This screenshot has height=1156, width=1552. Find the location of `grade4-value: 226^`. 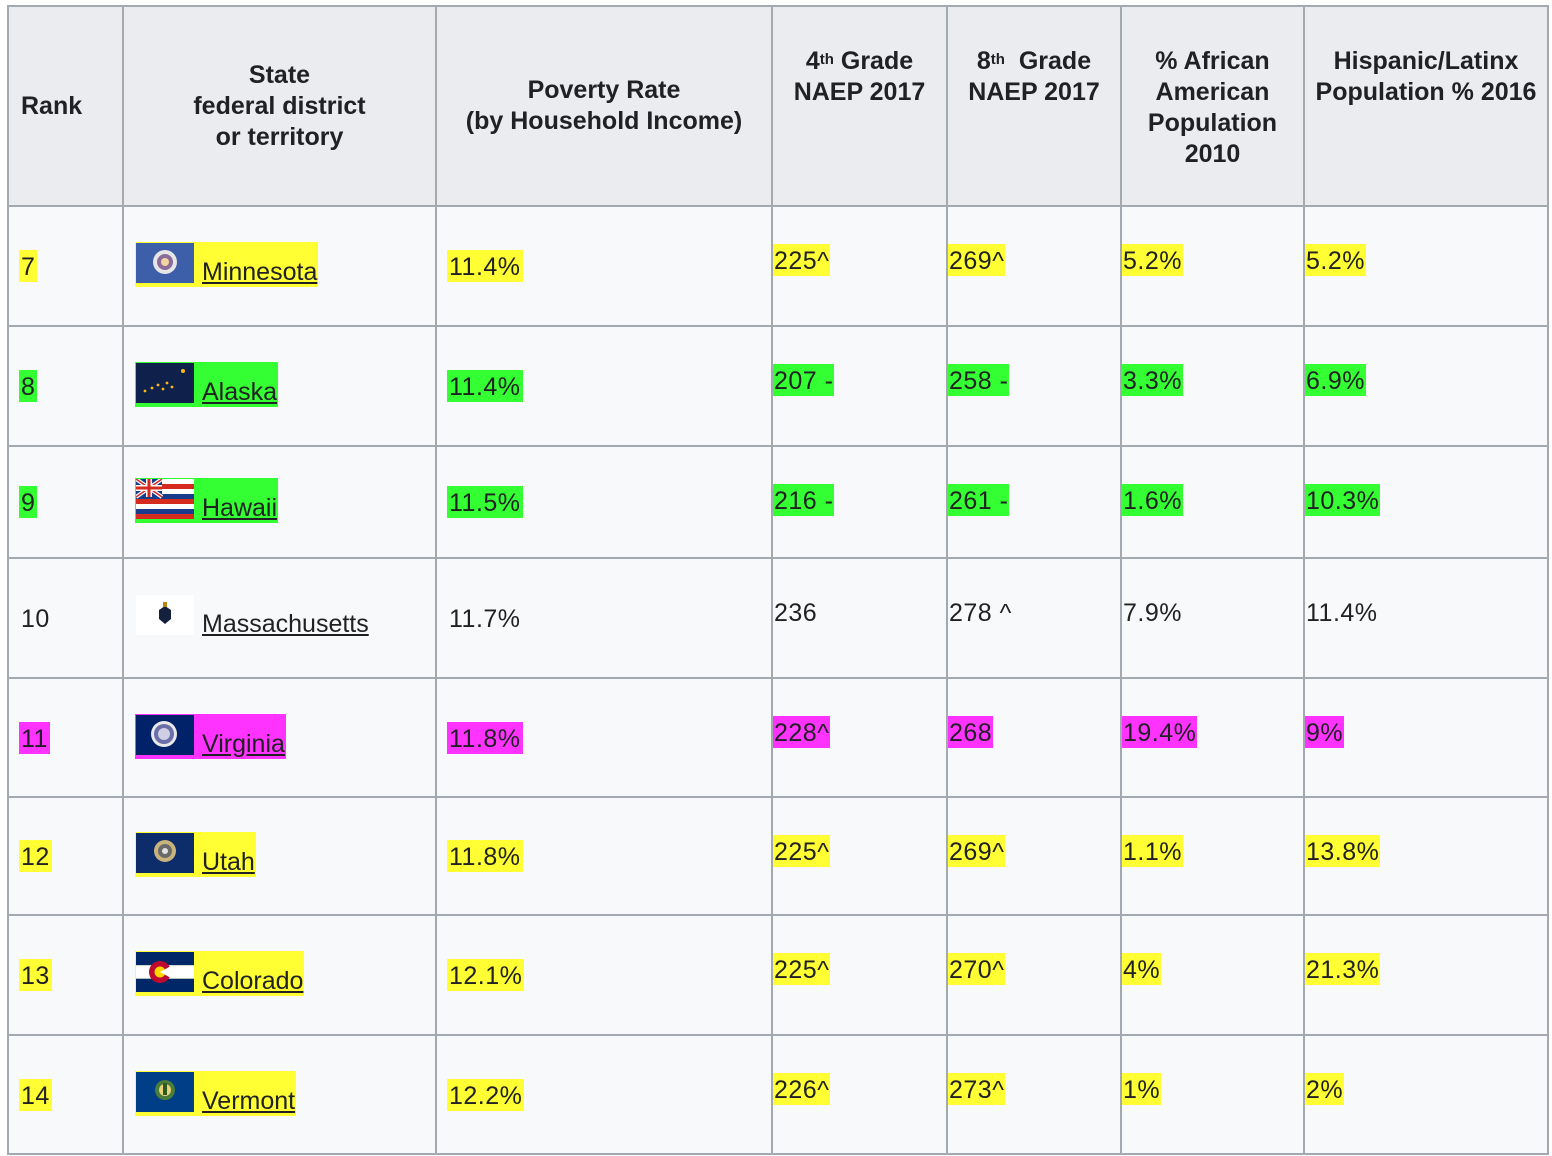

grade4-value: 226^ is located at coordinates (802, 1089).